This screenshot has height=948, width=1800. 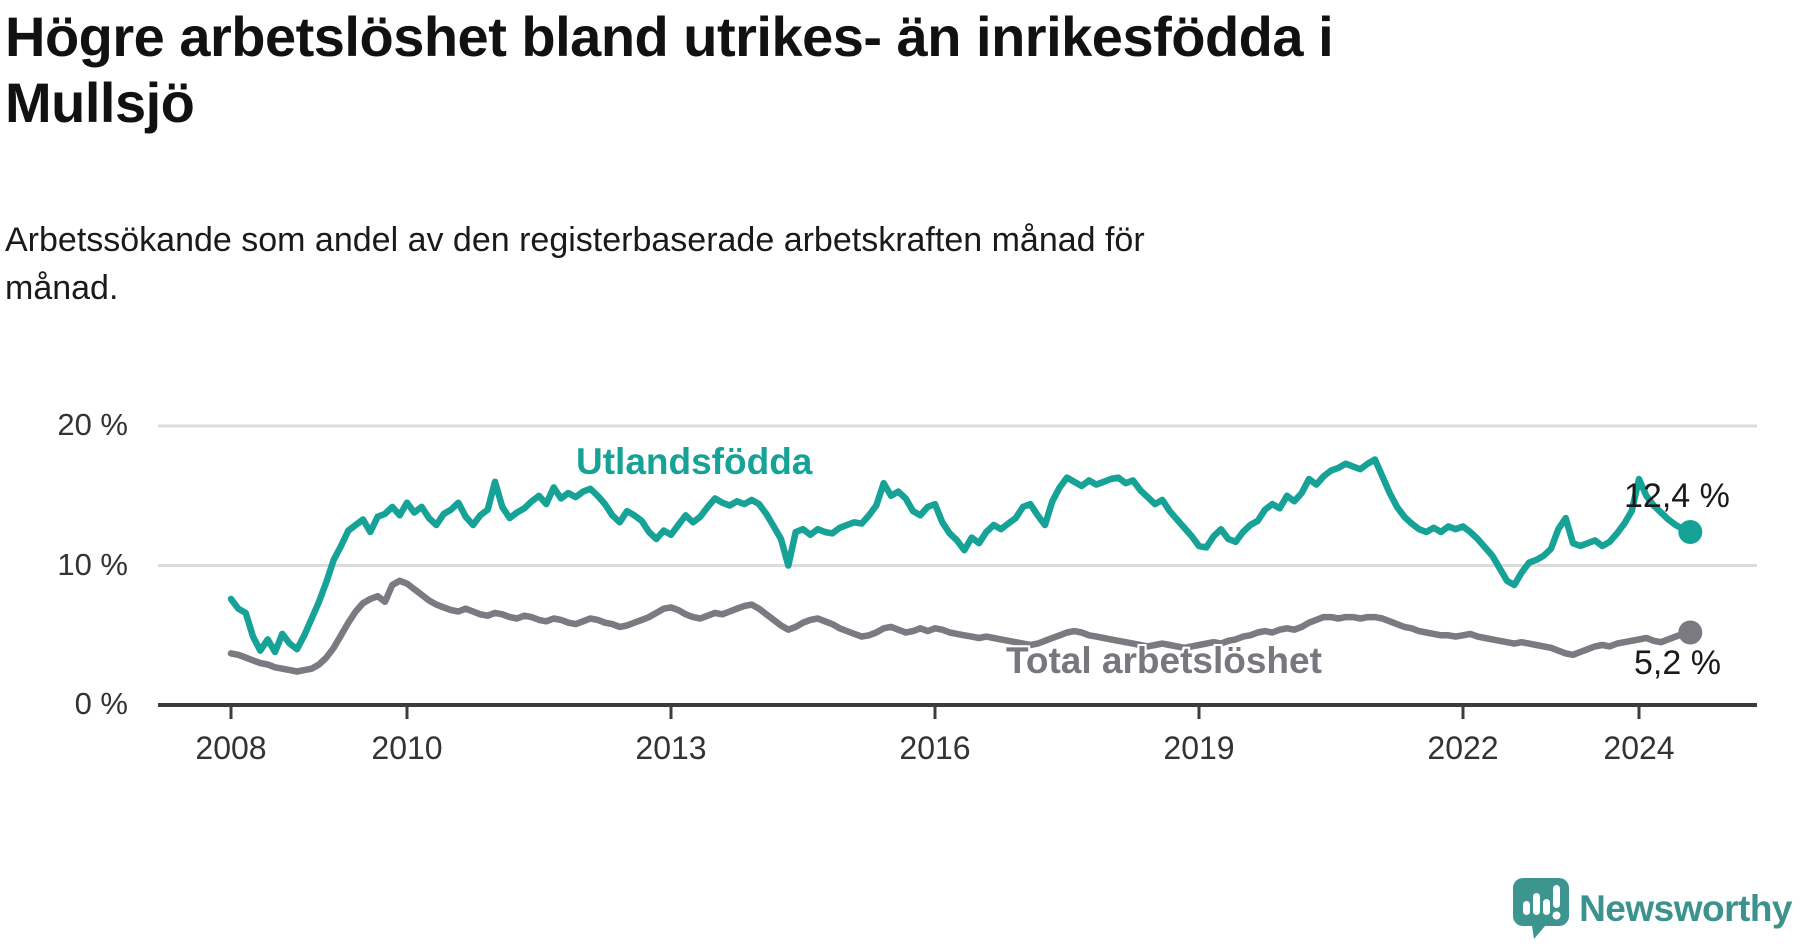 I want to click on total-endpoint-dot, so click(x=1690, y=632).